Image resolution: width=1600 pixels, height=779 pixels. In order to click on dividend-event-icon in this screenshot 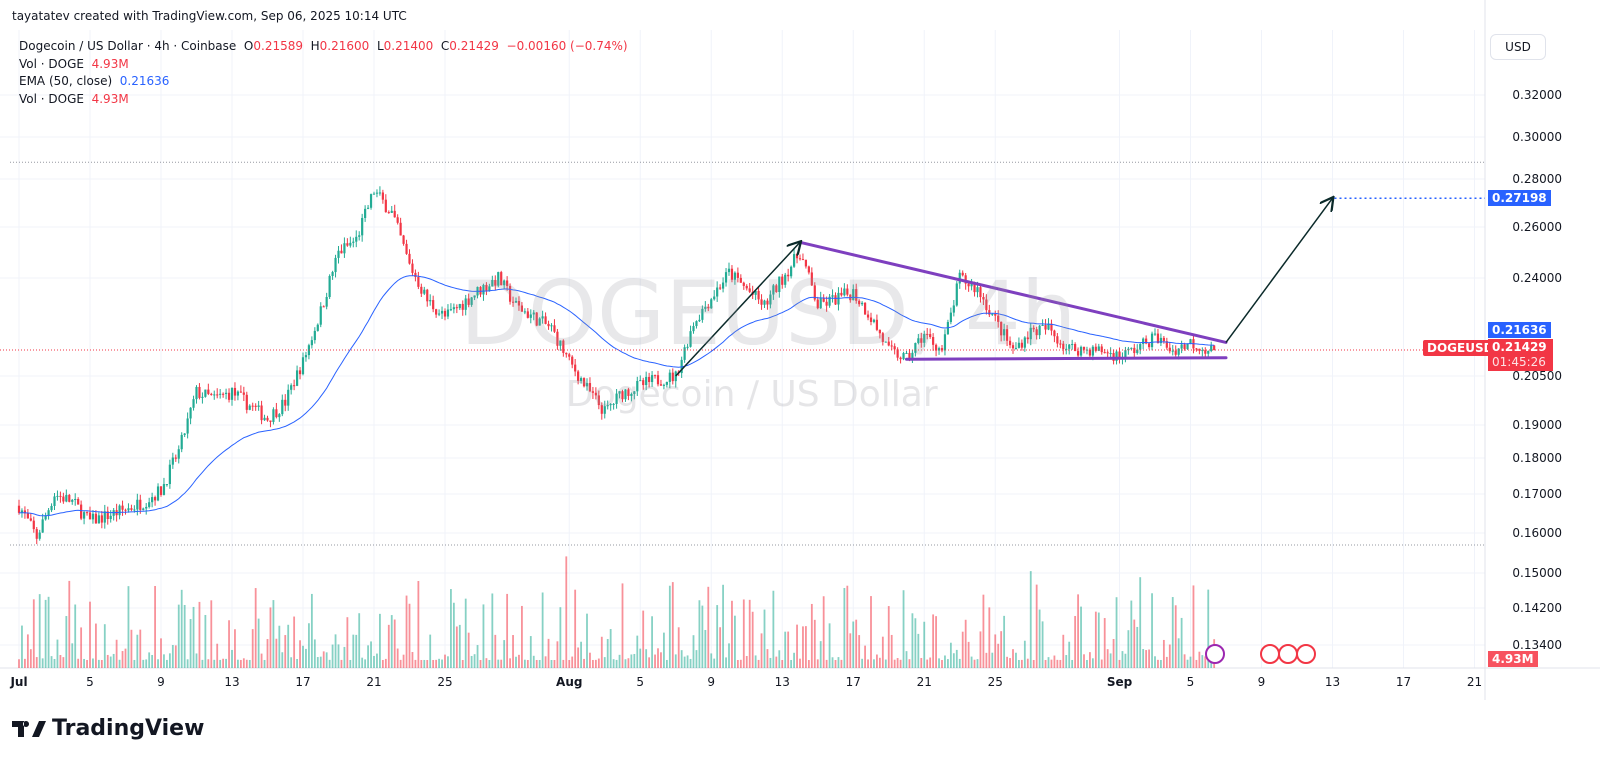, I will do `click(1215, 654)`.